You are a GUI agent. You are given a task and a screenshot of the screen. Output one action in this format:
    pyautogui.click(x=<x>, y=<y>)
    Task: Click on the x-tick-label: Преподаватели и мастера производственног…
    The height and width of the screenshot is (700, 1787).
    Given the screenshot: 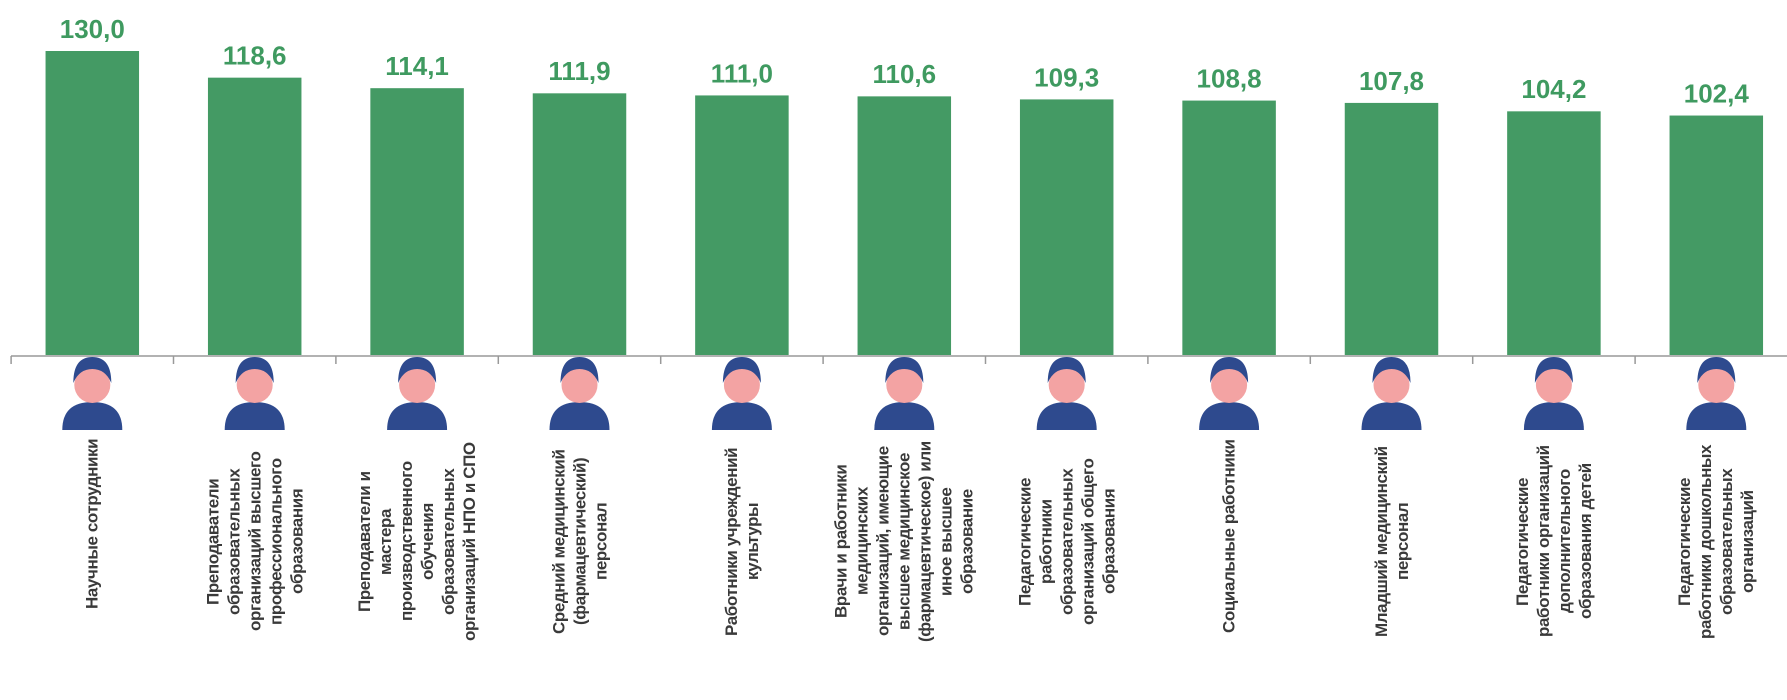 What is the action you would take?
    pyautogui.click(x=417, y=568)
    